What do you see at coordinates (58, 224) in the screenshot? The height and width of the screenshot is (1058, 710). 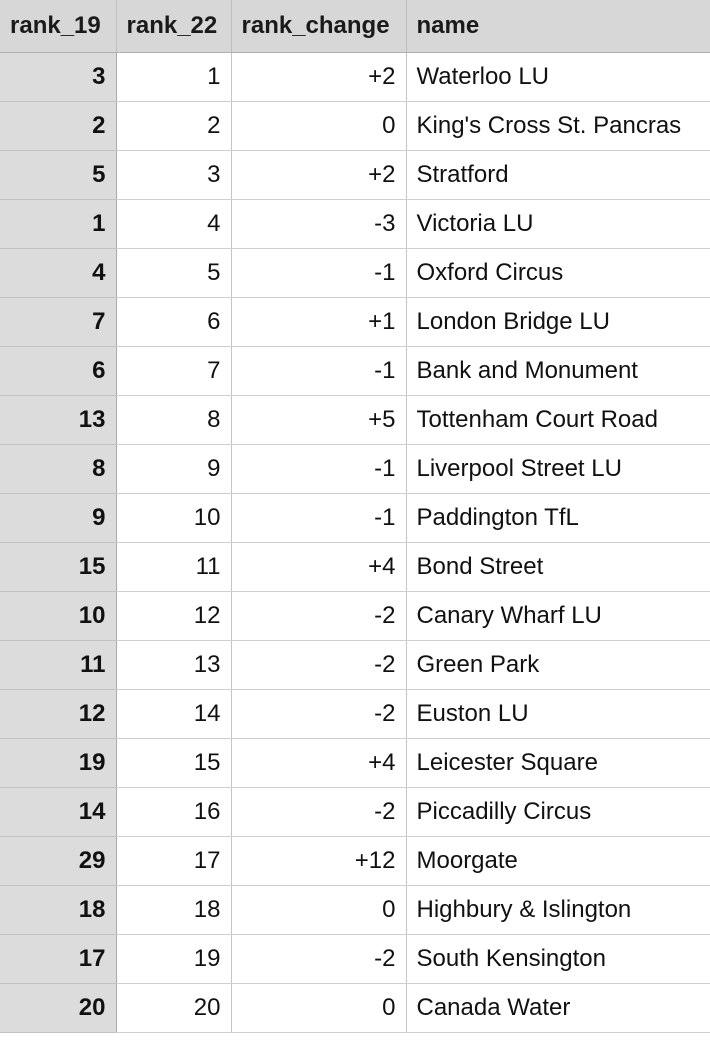 I see `cell-rank-19: 1` at bounding box center [58, 224].